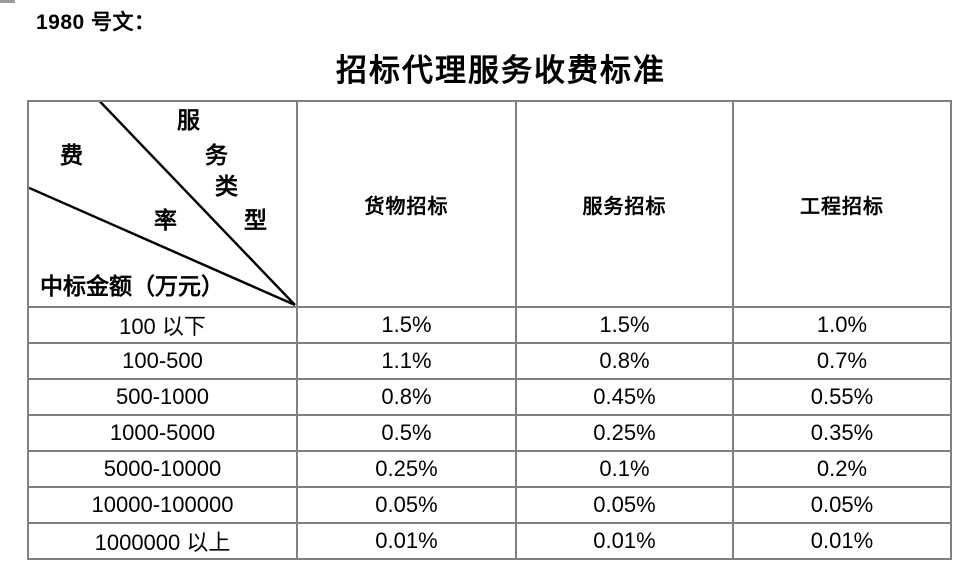  Describe the element at coordinates (255, 220) in the screenshot. I see `corner-label-service-type-char: 型` at that location.